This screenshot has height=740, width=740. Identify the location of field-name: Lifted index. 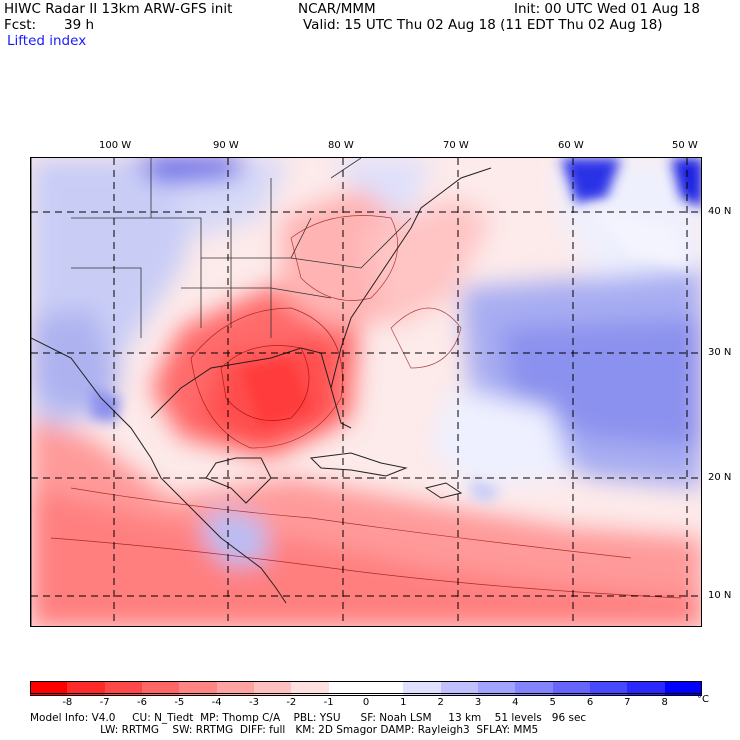
(47, 41).